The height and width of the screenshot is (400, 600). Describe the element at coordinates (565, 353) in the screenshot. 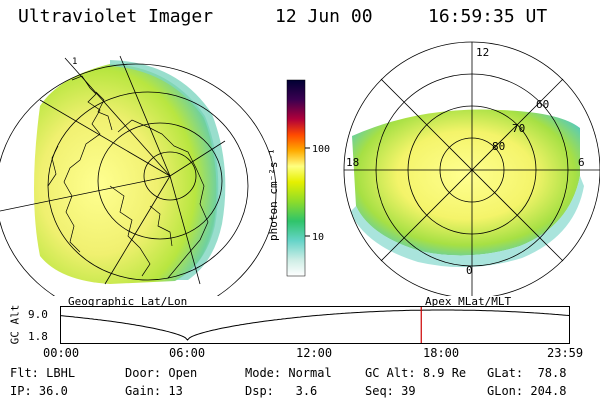

I see `time-tick-2359: 23:59` at that location.